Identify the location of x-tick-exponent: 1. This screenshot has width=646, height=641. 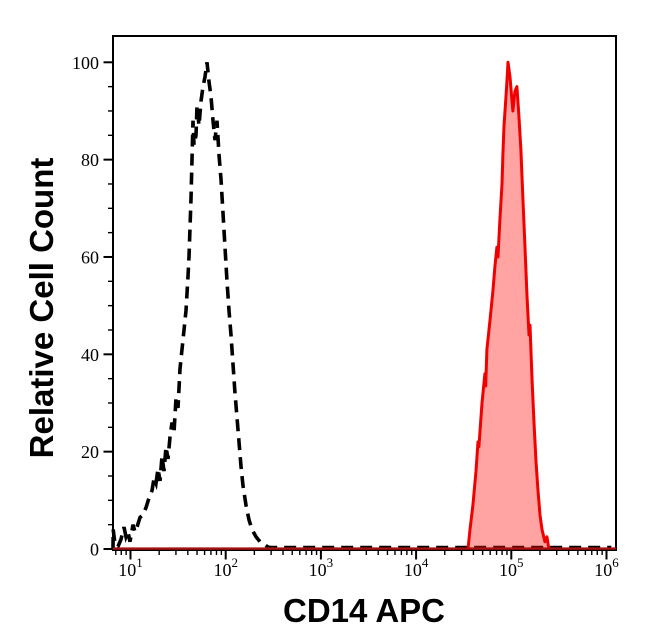
(139, 562).